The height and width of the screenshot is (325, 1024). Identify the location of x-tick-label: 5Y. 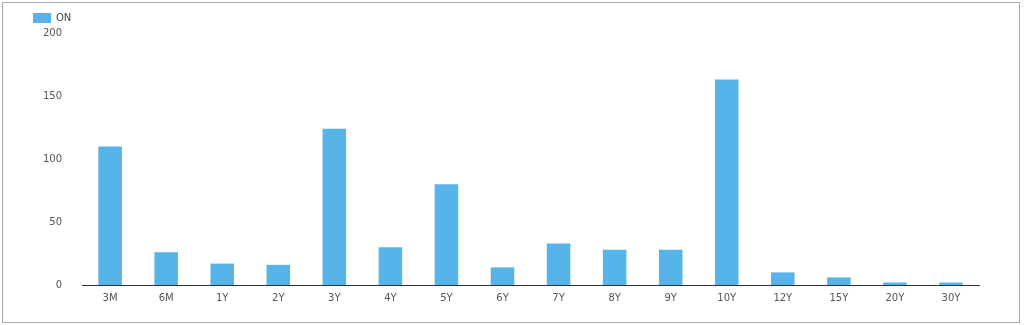
(447, 297).